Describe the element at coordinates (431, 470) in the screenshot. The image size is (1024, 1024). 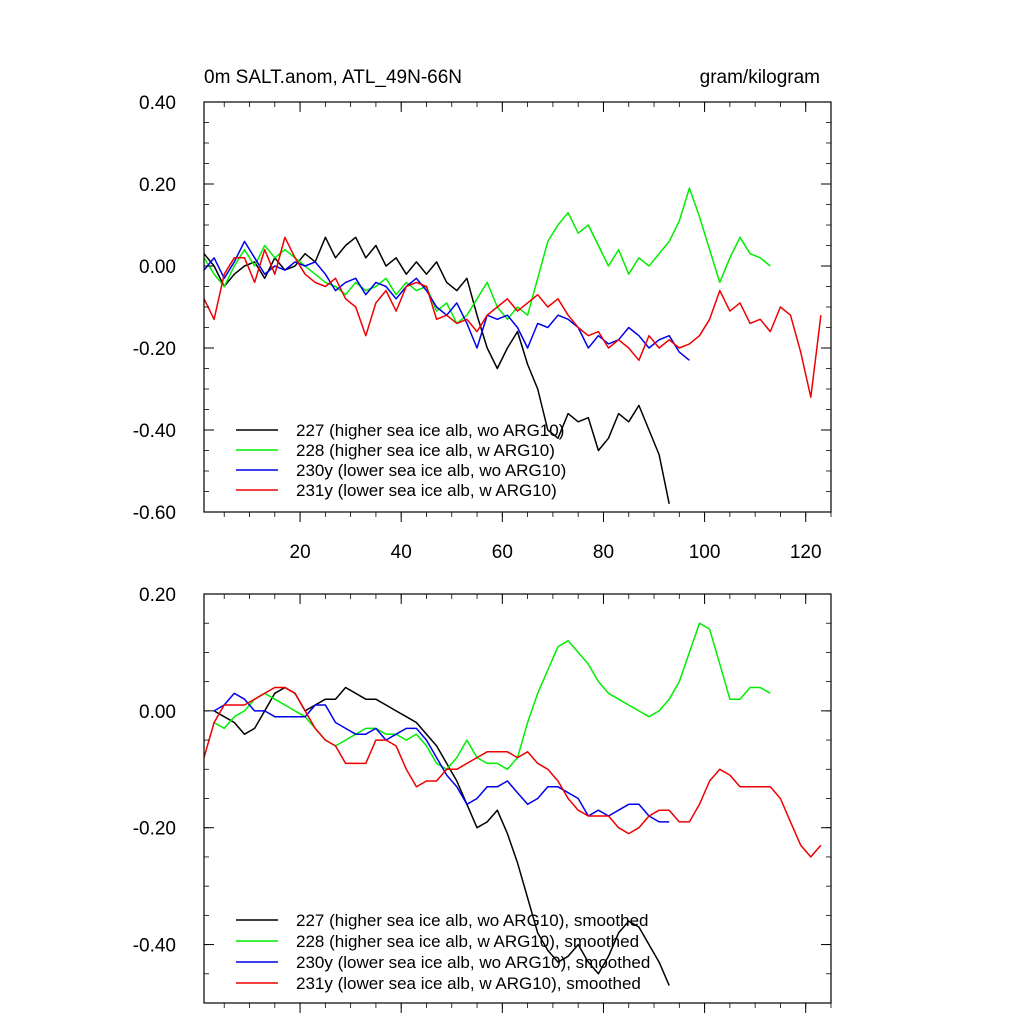
I see `top-legend-label-2: 230y (lower sea ice alb, wo ARG10)` at that location.